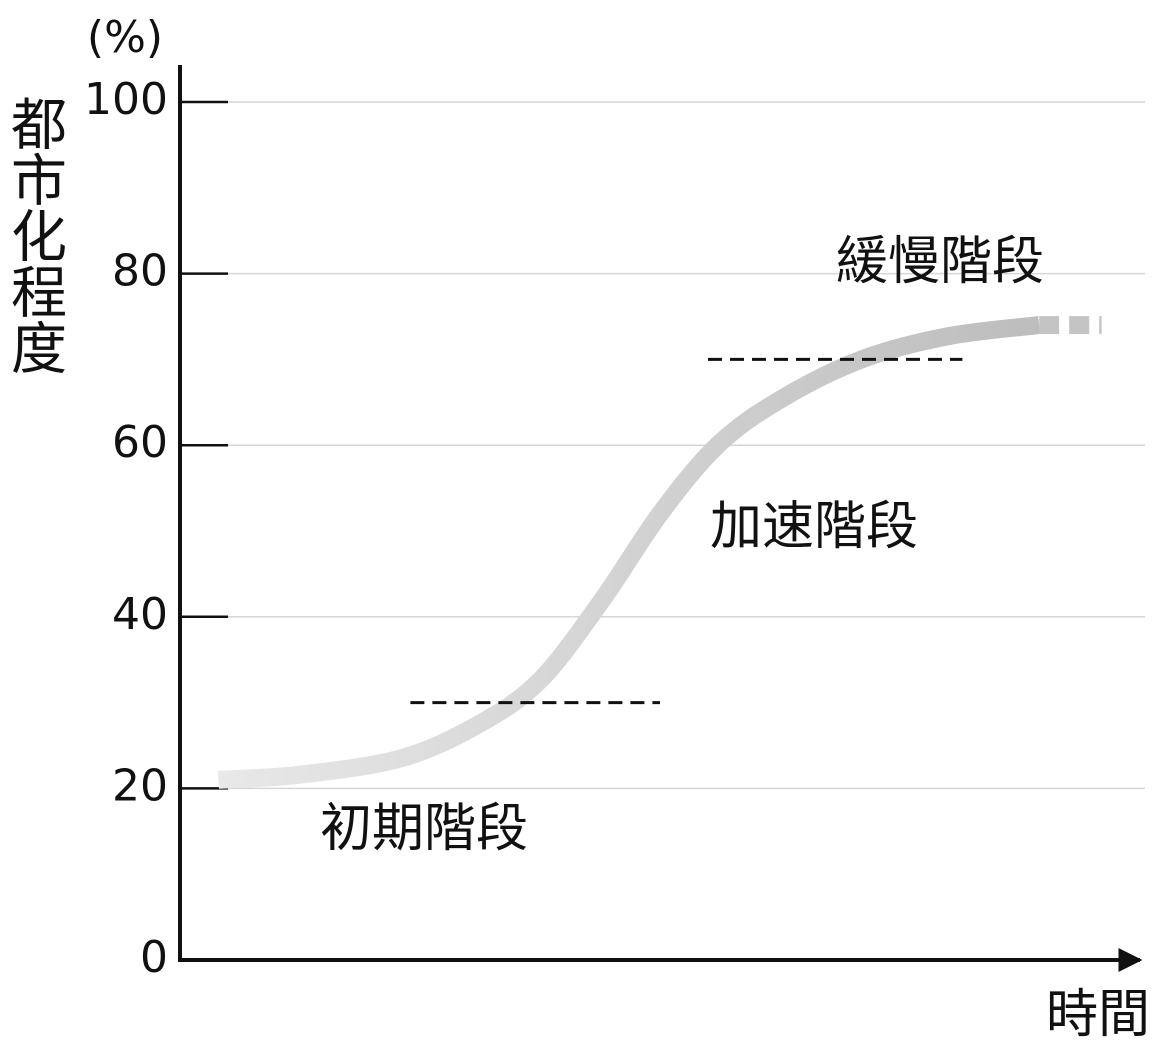 Image resolution: width=1155 pixels, height=1050 pixels. What do you see at coordinates (940, 262) in the screenshot?
I see `stage-label: 緩慢階段` at bounding box center [940, 262].